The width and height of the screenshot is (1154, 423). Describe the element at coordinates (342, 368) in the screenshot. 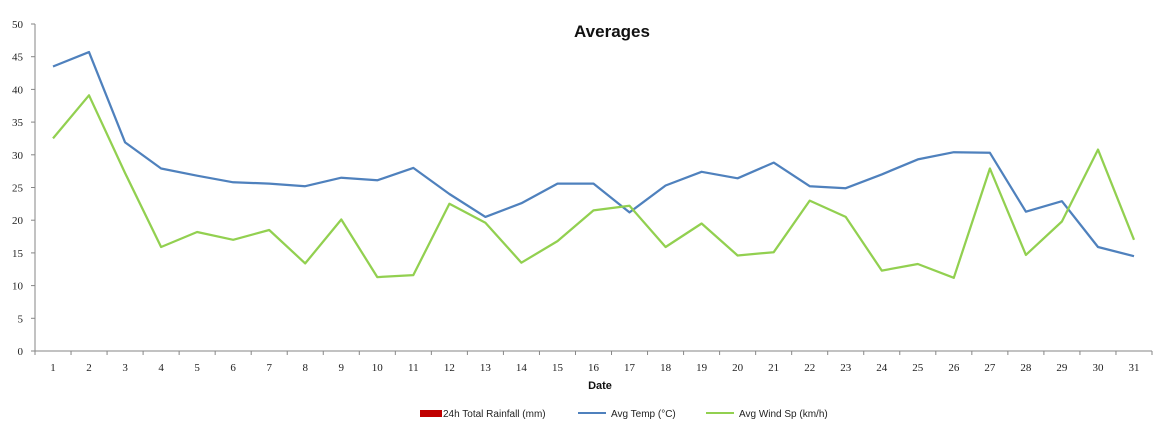

I see `x-tick-label: 9` at that location.